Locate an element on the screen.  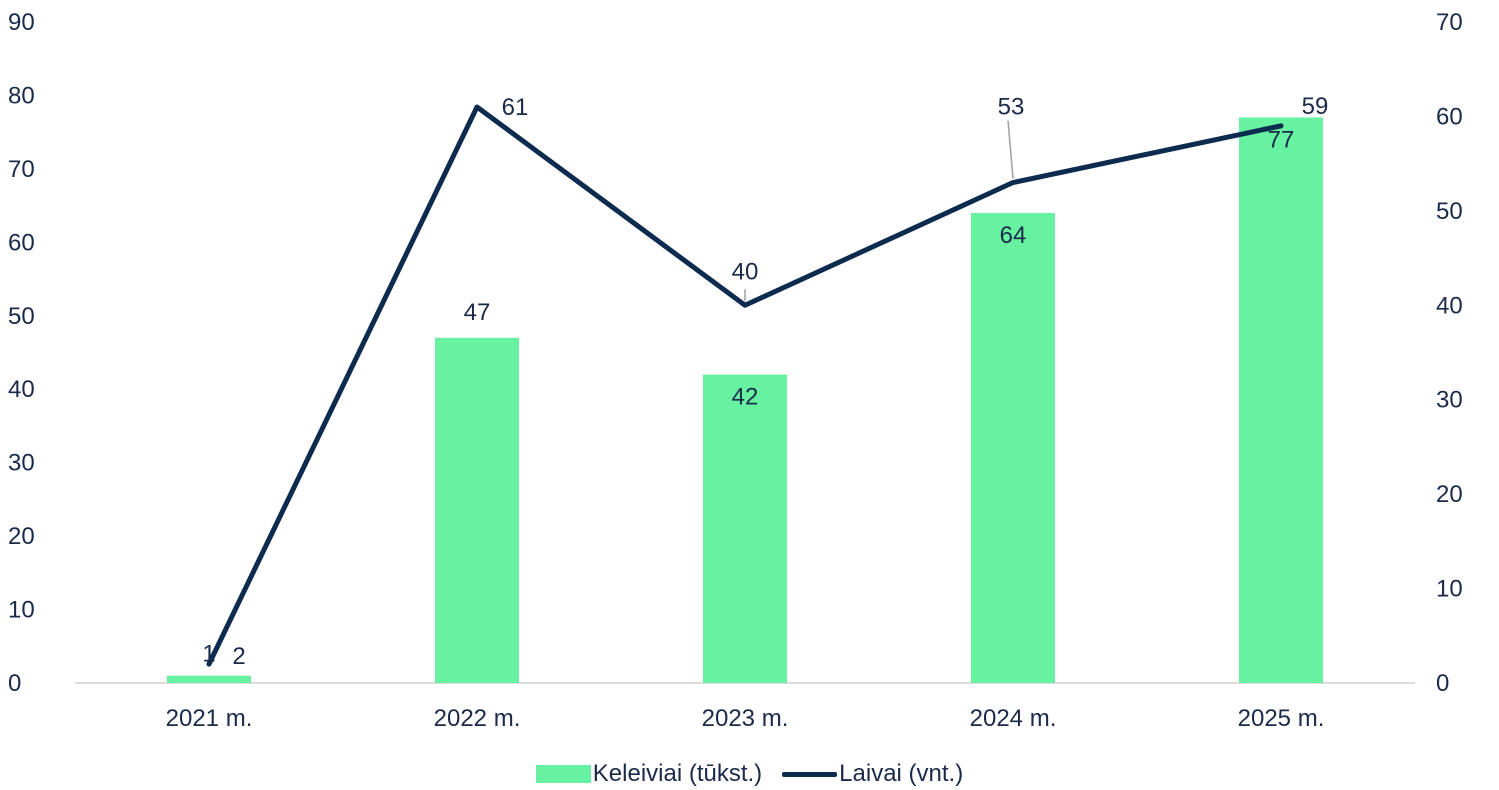
legend-item-keleiviai: Keleiviai (tūkst.) is located at coordinates (649, 774).